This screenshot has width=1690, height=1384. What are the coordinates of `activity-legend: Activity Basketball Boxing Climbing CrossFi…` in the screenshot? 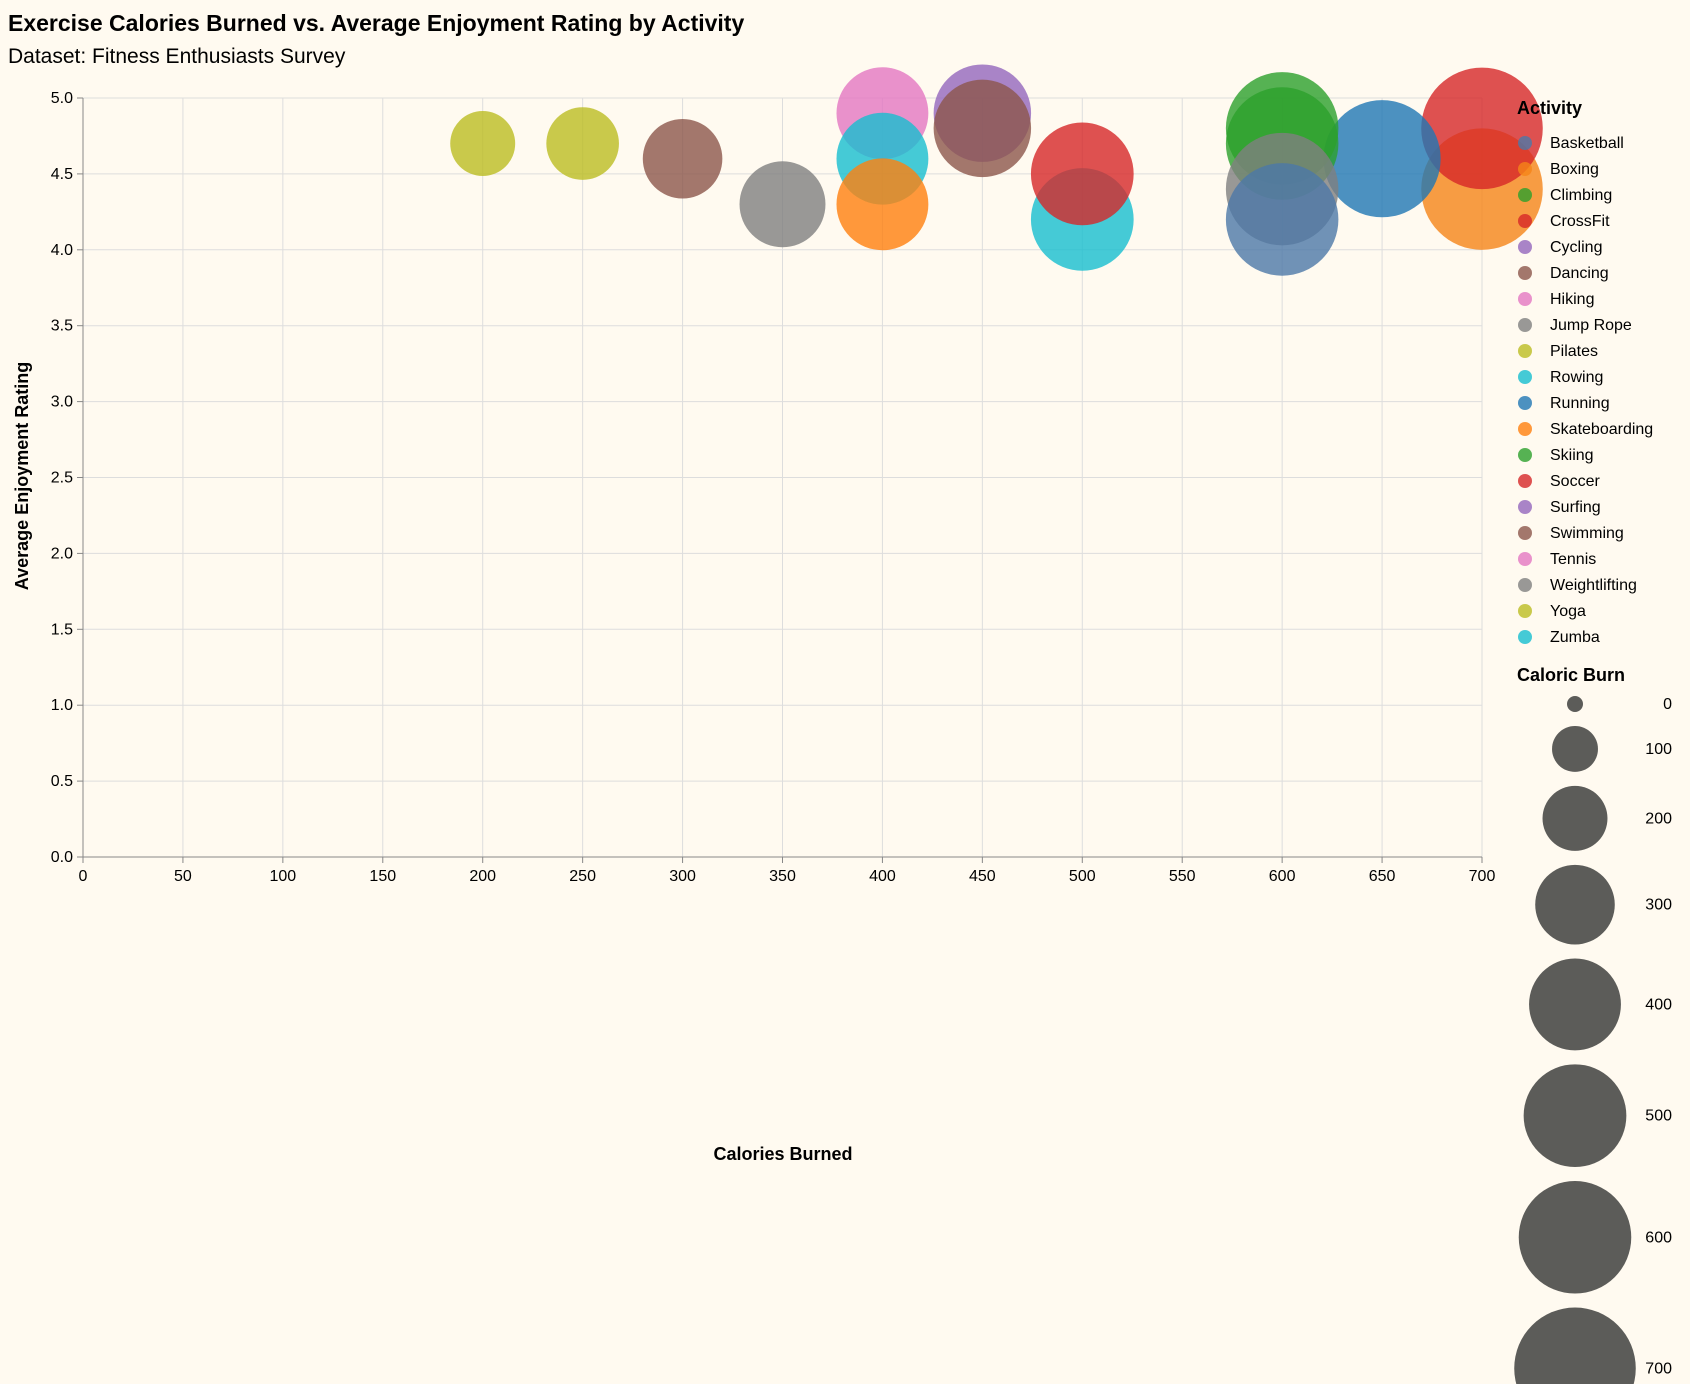 It's located at (1585, 372).